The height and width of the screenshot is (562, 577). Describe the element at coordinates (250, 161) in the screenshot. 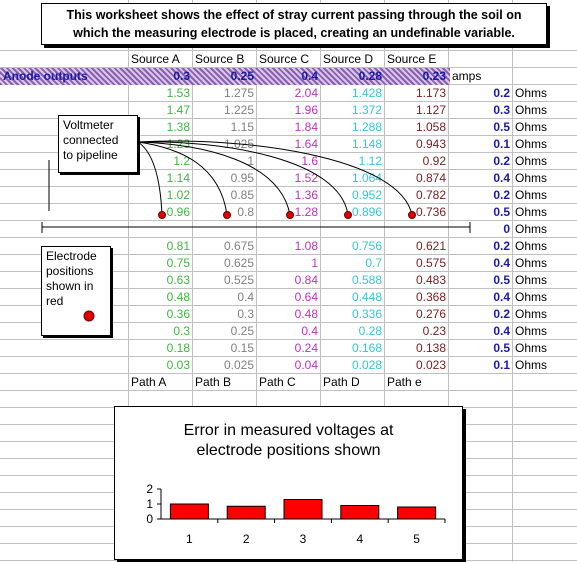

I see `cell-b: 1` at that location.